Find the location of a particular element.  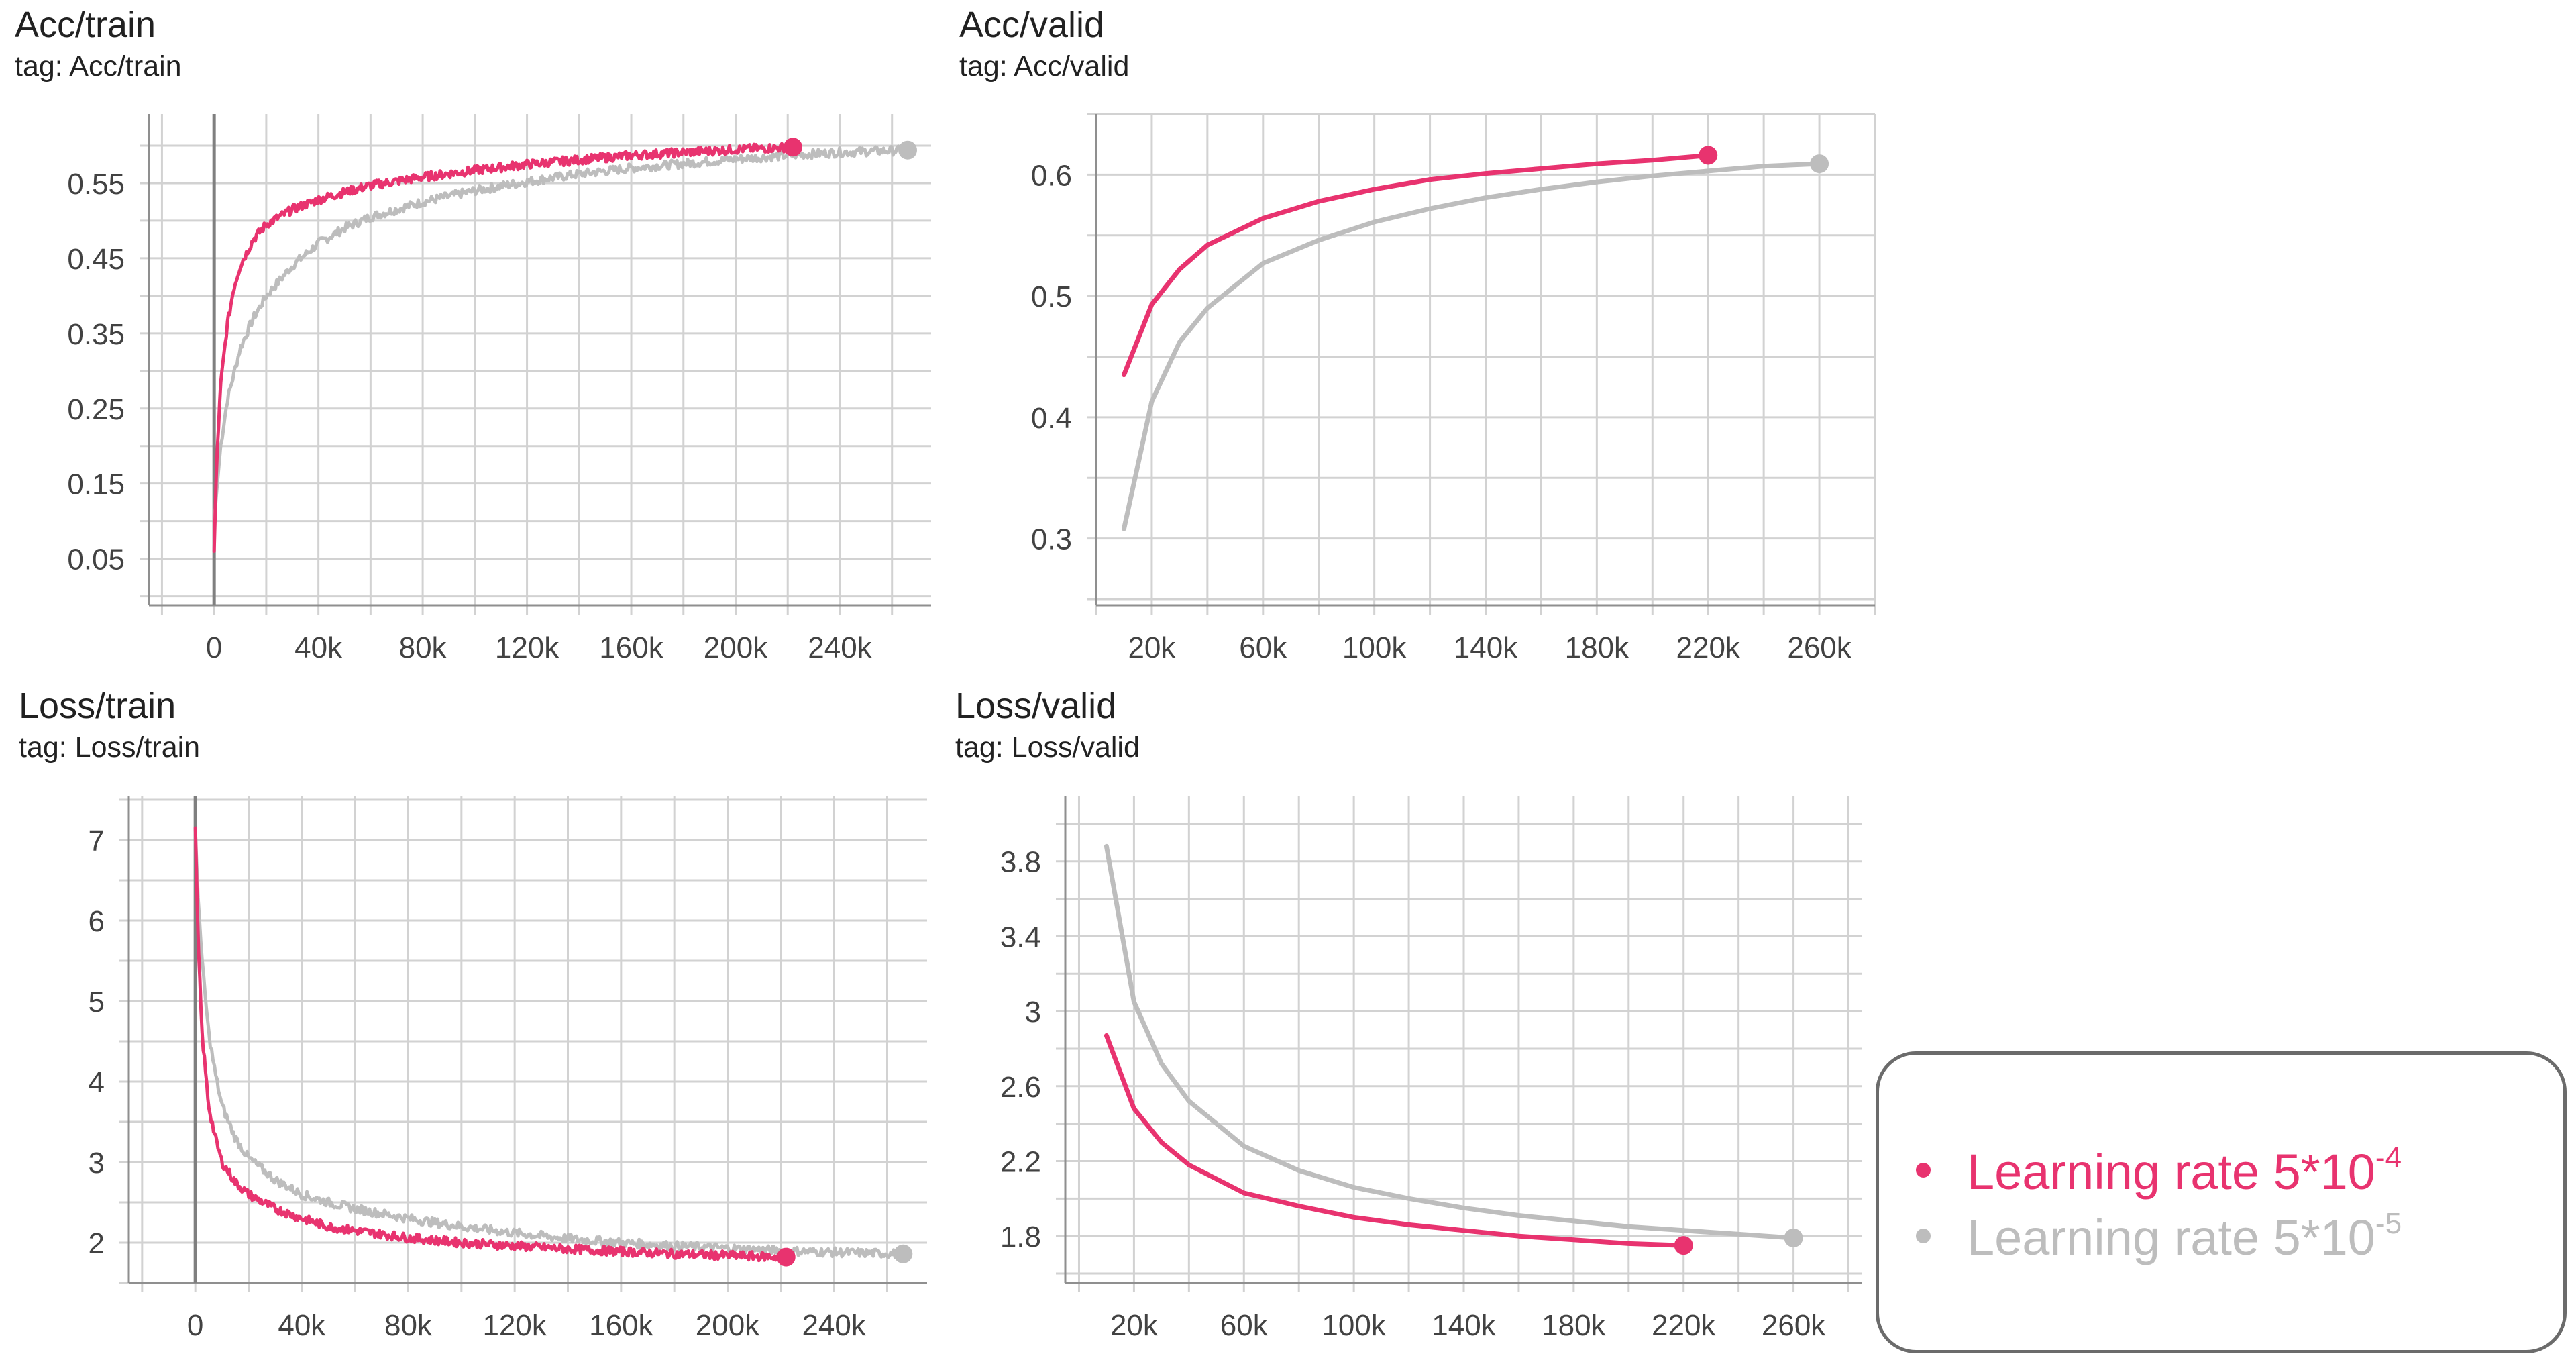

chart-subtitle-loss-train: tag: Loss/train is located at coordinates (110, 747).